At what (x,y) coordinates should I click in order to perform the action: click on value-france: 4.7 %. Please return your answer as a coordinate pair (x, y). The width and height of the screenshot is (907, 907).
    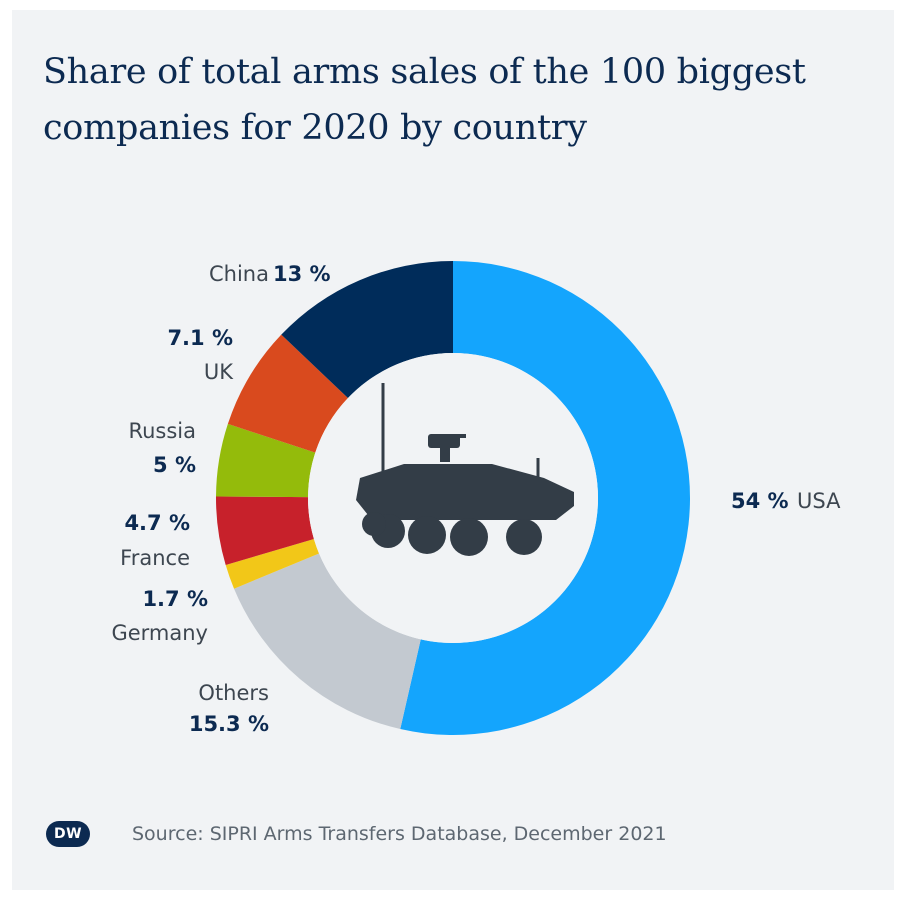
    Looking at the image, I should click on (157, 523).